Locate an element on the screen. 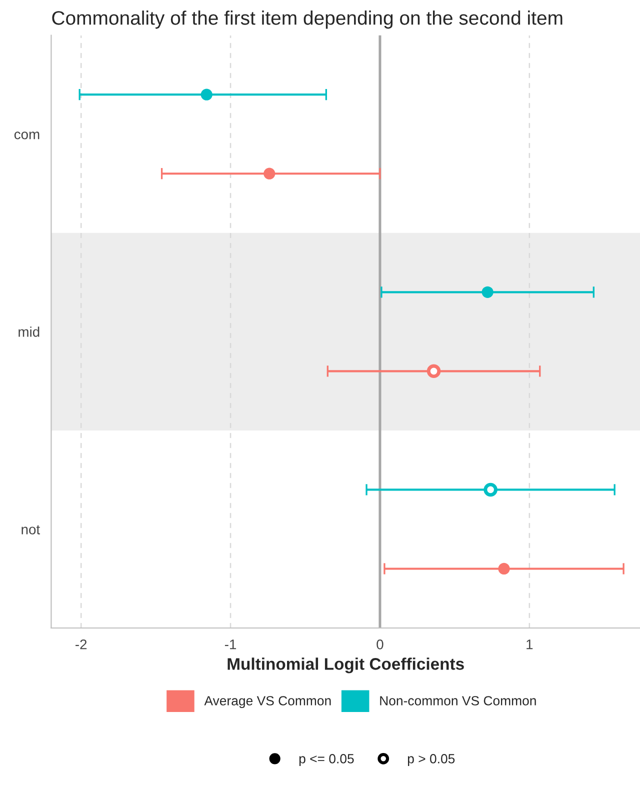 The height and width of the screenshot is (785, 640). y-tick-label: com is located at coordinates (27, 136).